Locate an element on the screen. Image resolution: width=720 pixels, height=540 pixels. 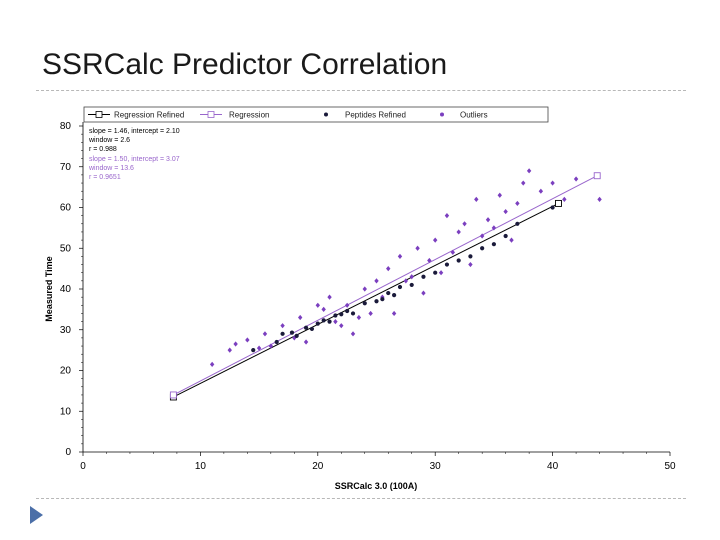
regression-refined-endpoint-marker is located at coordinates (558, 203).